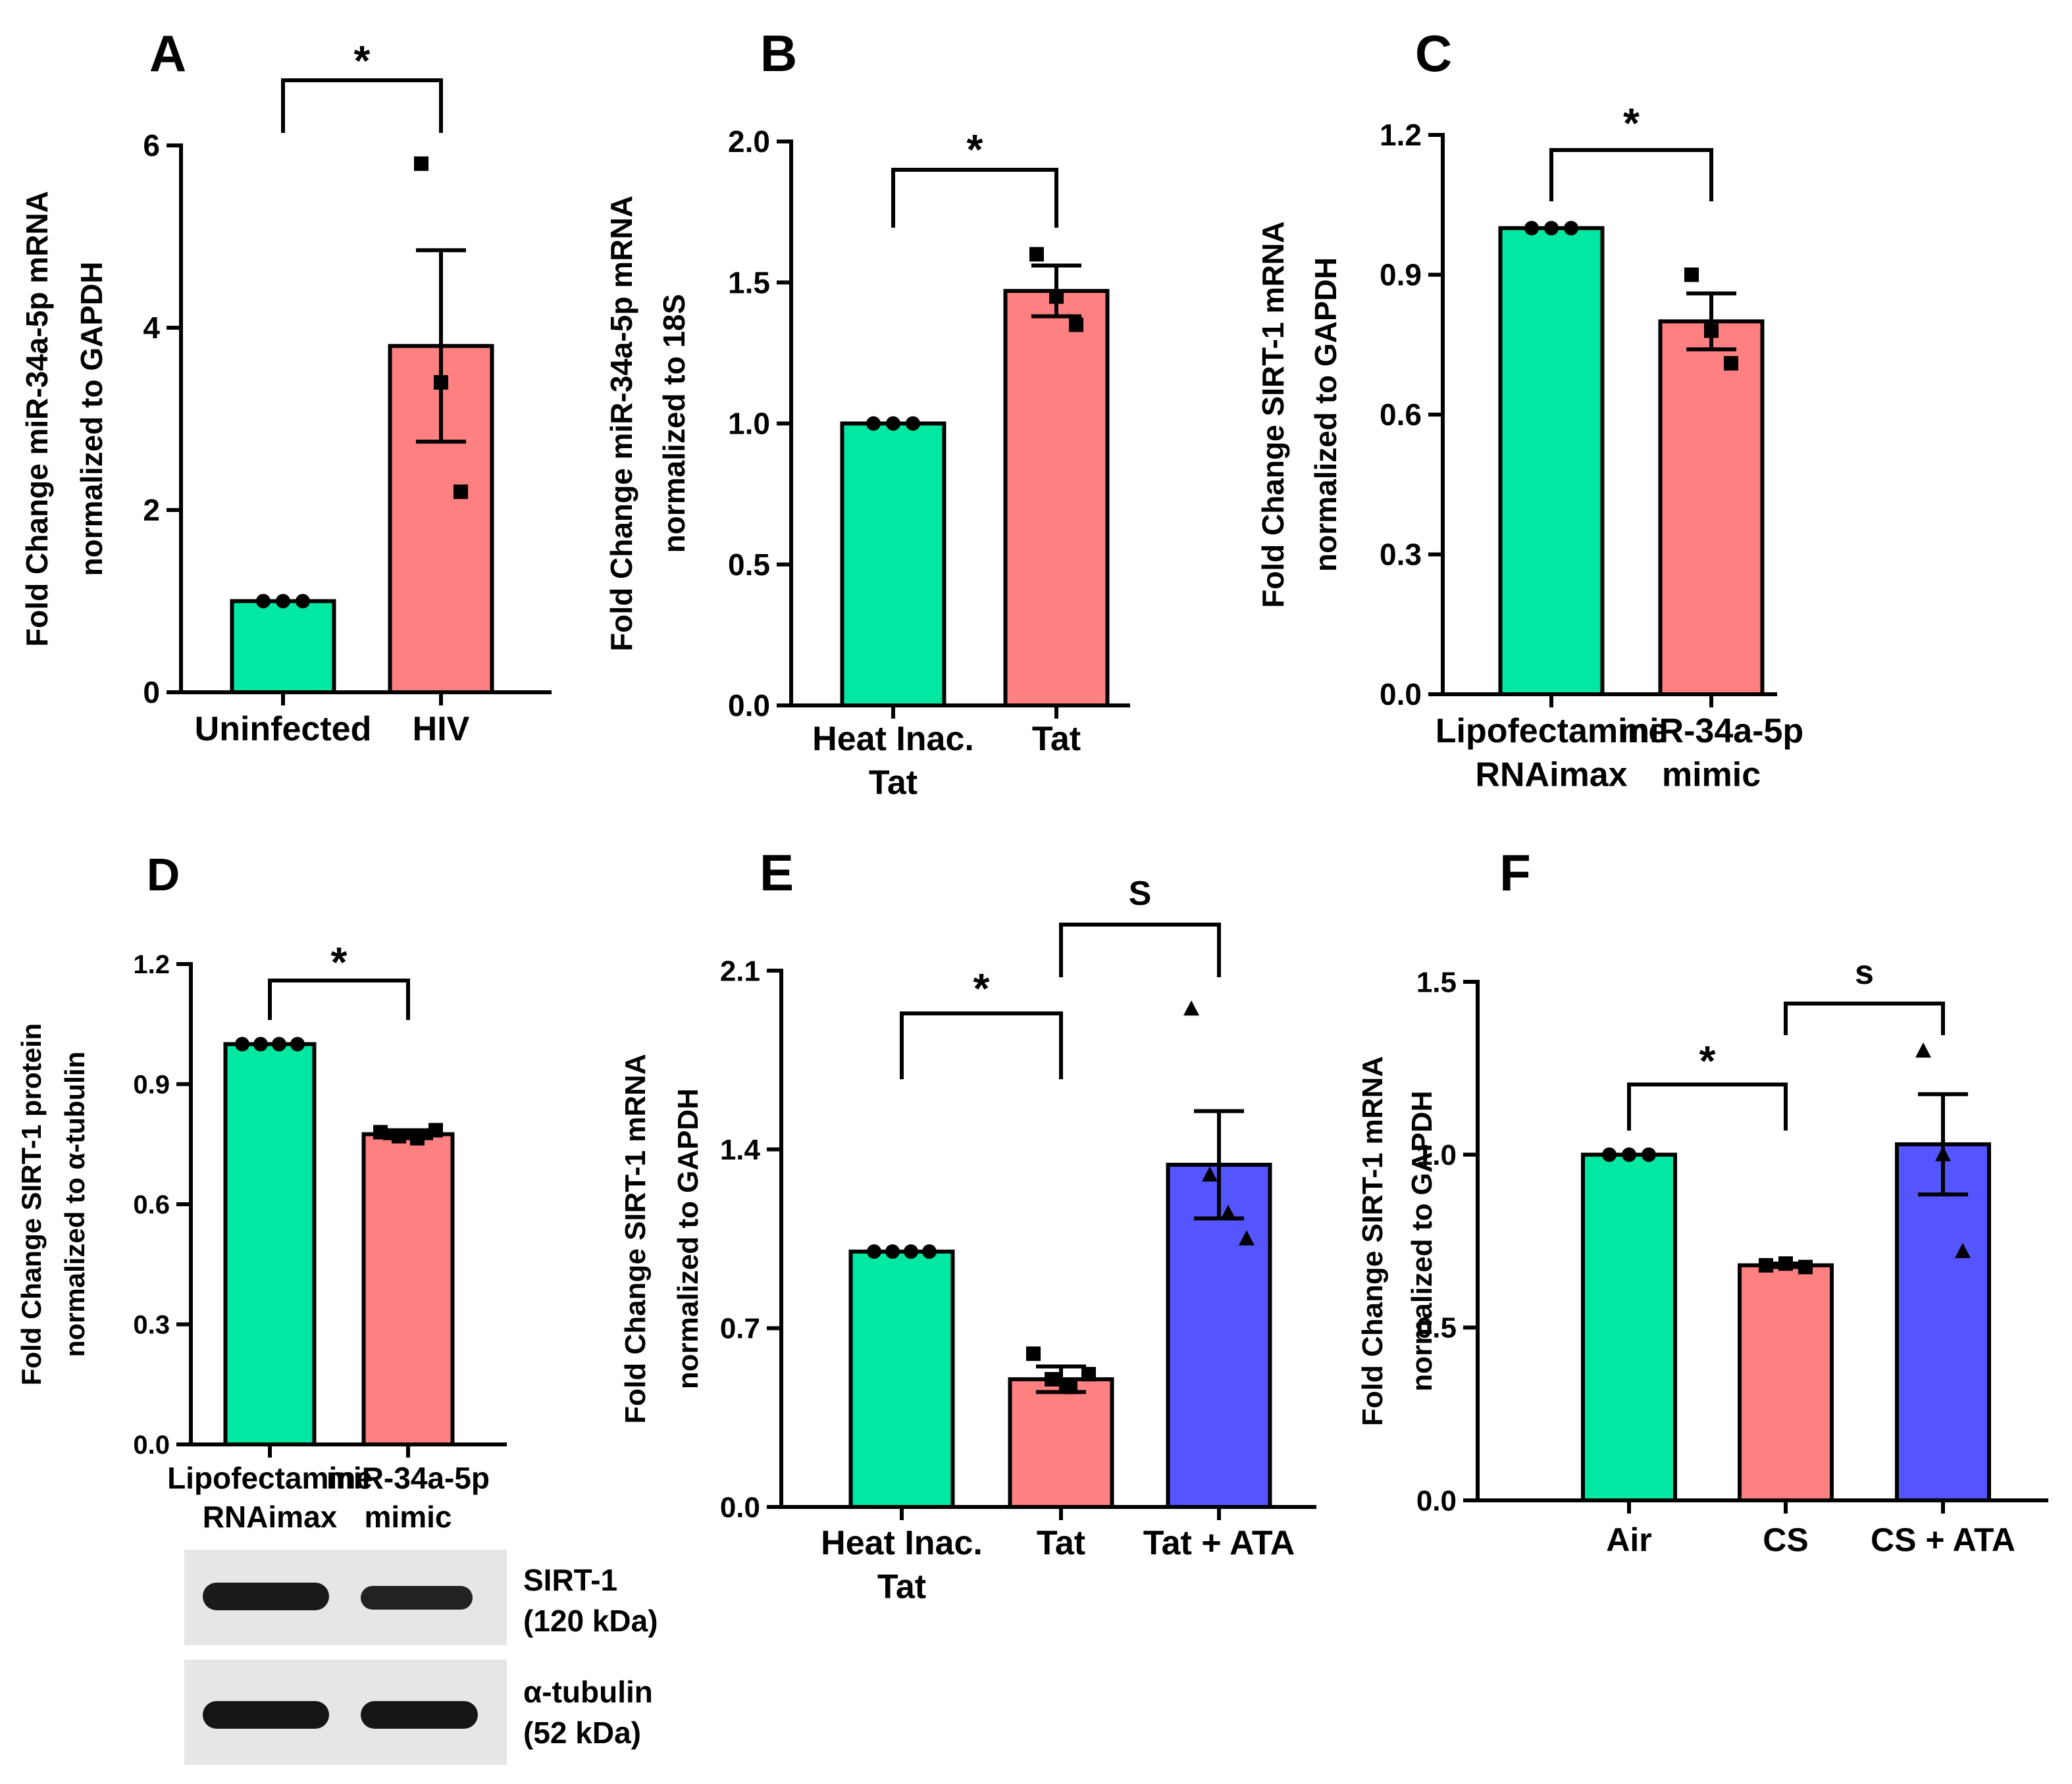  Describe the element at coordinates (74, 1204) in the screenshot. I see `y-axis-label: normalized to α-tubulin` at that location.